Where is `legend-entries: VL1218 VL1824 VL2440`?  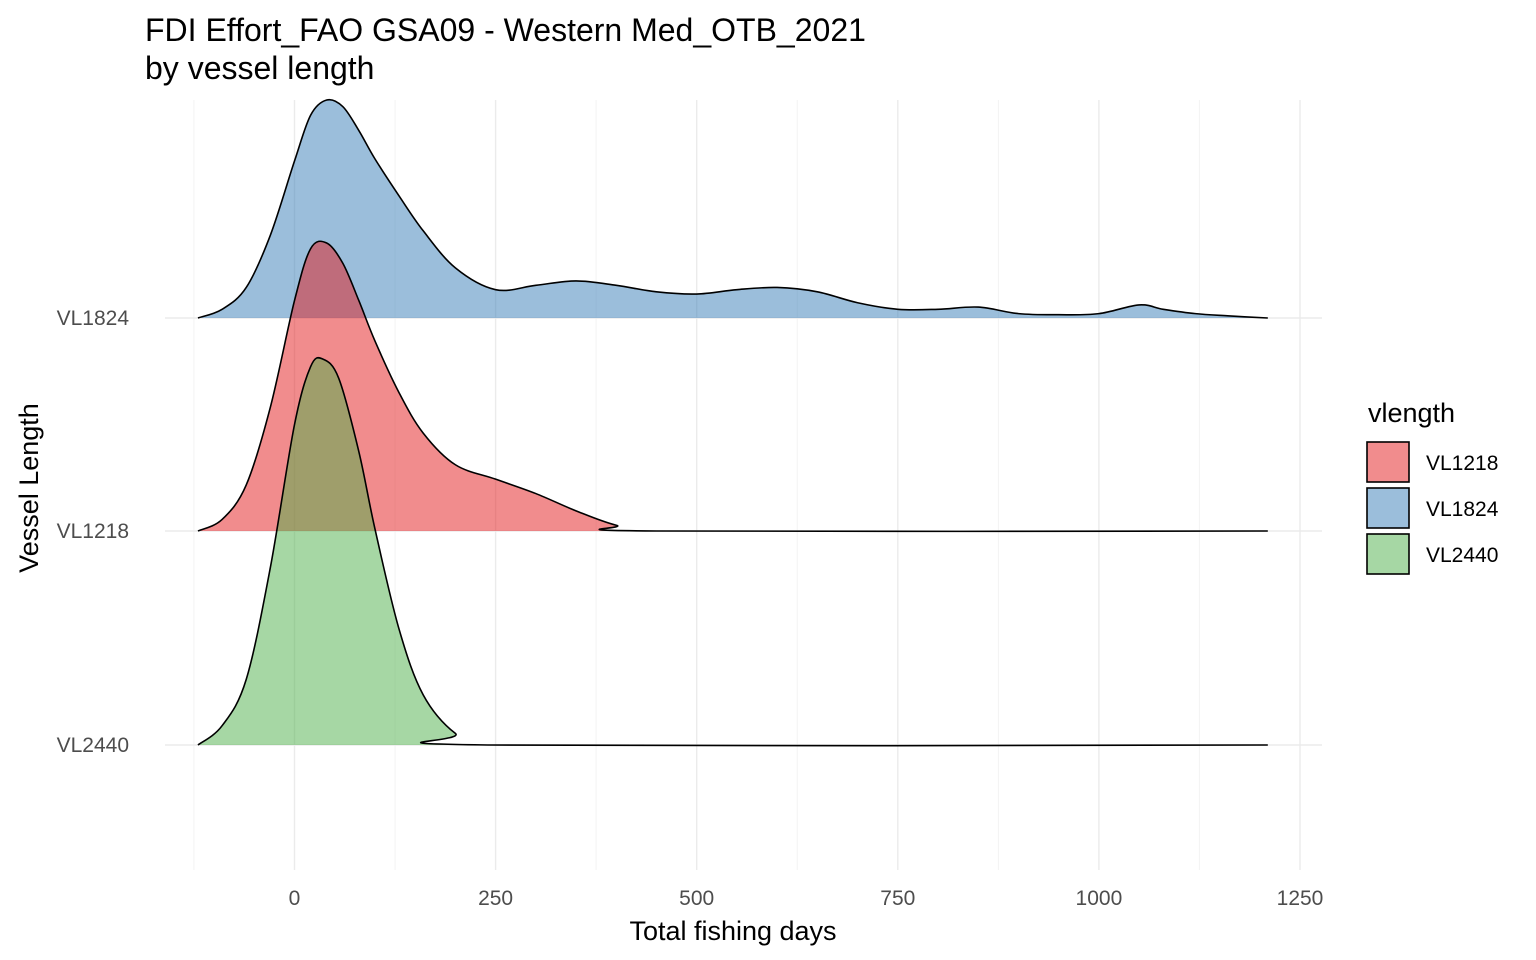
legend-entries: VL1218 VL1824 VL2440 is located at coordinates (1432, 508).